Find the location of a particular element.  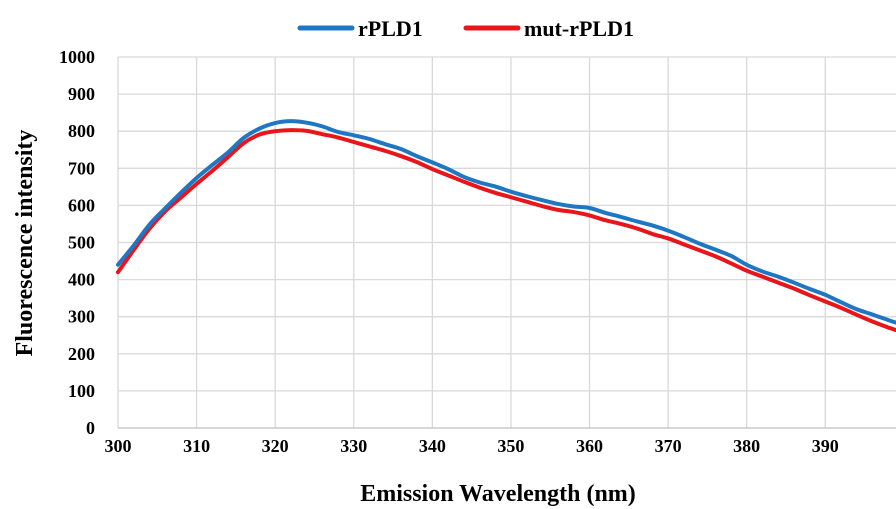

x-tick-label: 390 is located at coordinates (825, 446).